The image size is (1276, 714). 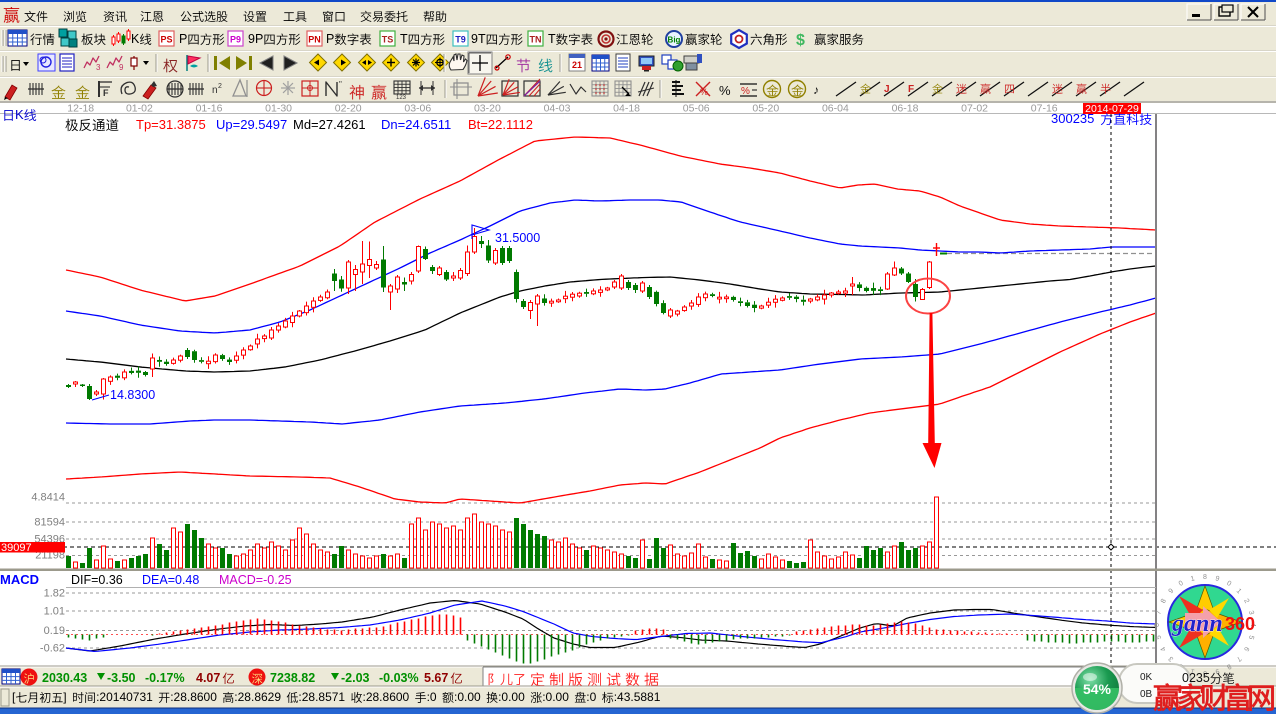 I want to click on svg-text: TS, so click(x=388, y=40).